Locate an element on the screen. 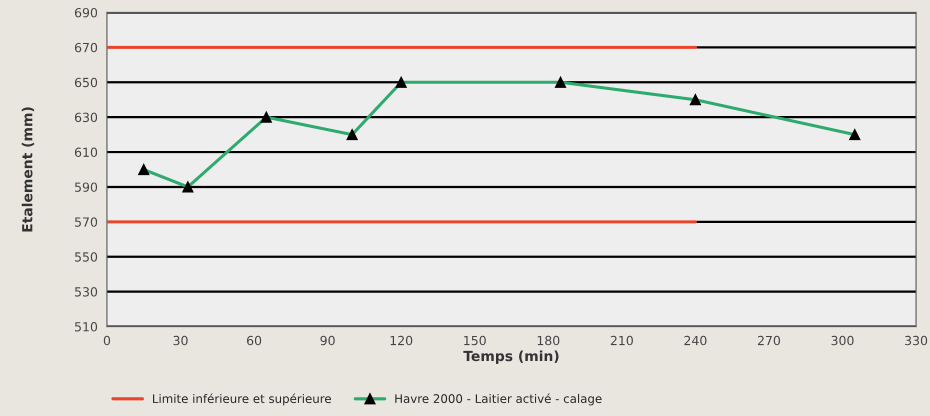  y-axis-title: Etalement (mm) is located at coordinates (28, 169).